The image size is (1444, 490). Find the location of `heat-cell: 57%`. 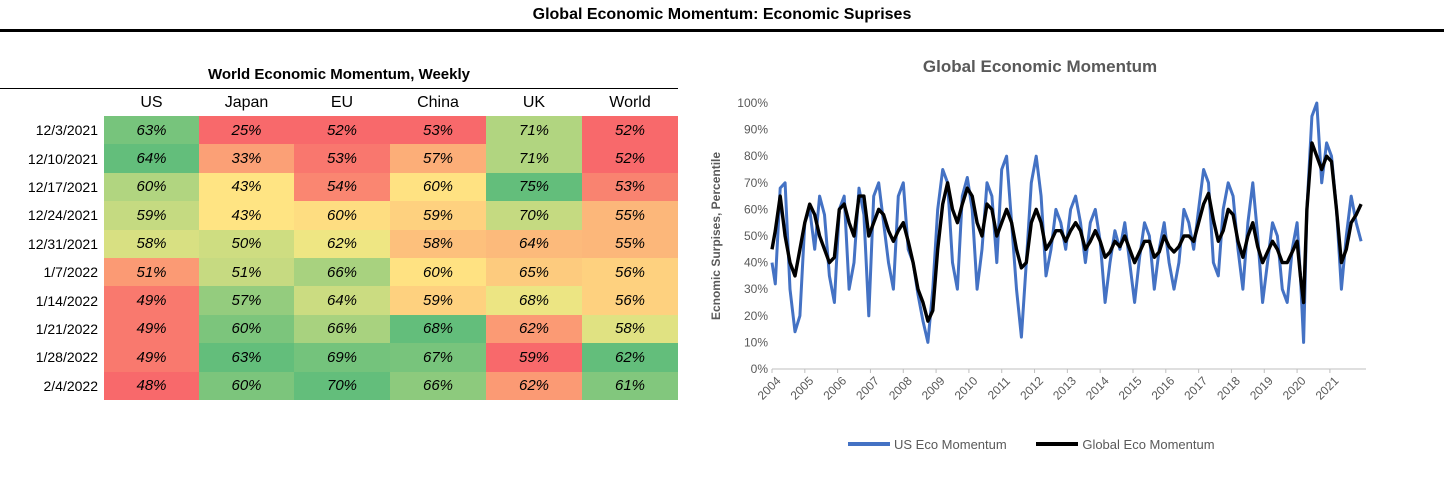

heat-cell: 57% is located at coordinates (438, 158).